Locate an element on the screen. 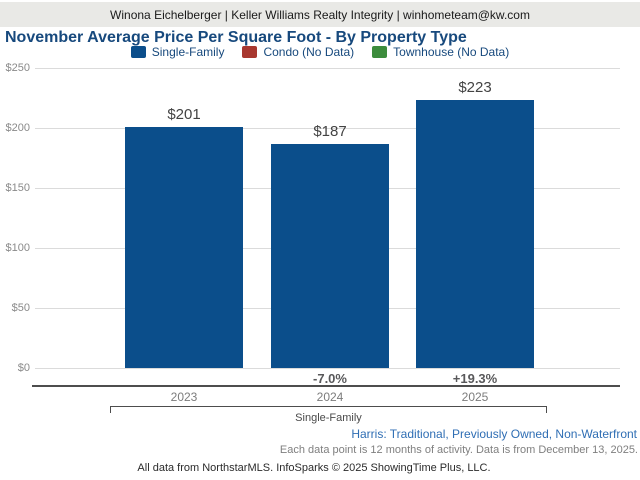 This screenshot has height=480, width=640. y-axis-tick-label: $200 is located at coordinates (17, 128).